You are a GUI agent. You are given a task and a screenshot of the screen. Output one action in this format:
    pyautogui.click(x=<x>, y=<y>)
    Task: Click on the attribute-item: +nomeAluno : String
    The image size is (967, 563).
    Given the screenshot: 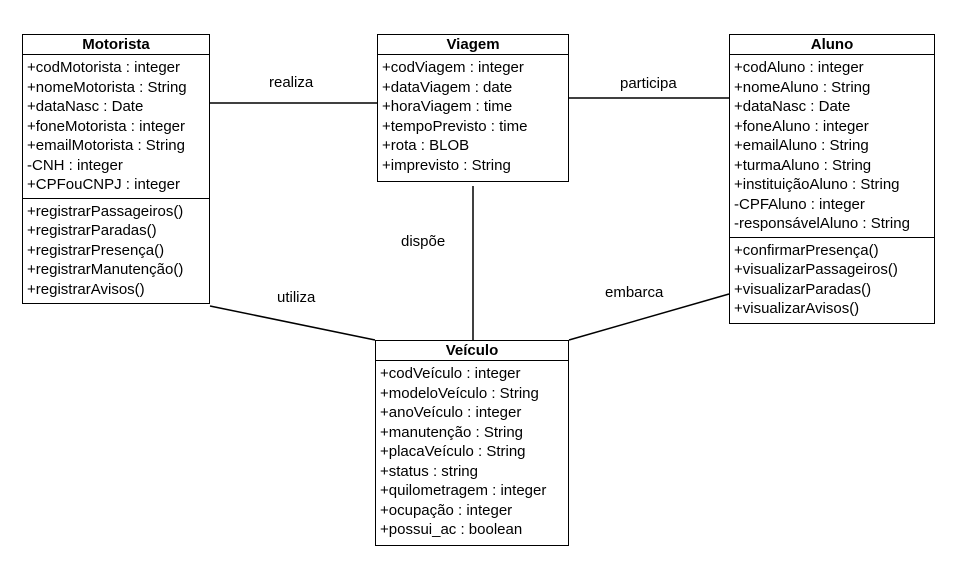 What is the action you would take?
    pyautogui.click(x=802, y=87)
    